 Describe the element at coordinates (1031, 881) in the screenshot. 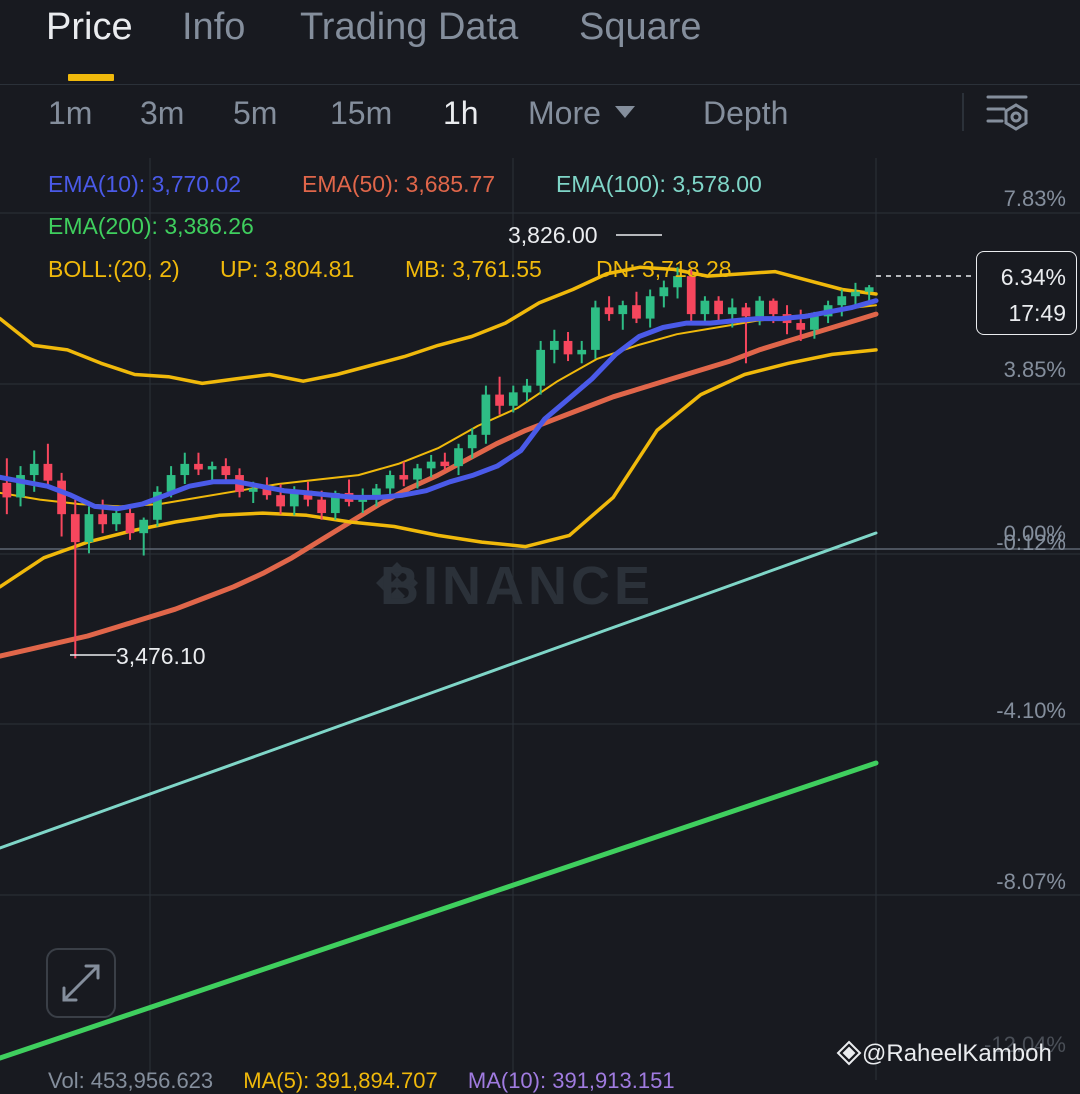

I see `axis-label: -8.07%` at that location.